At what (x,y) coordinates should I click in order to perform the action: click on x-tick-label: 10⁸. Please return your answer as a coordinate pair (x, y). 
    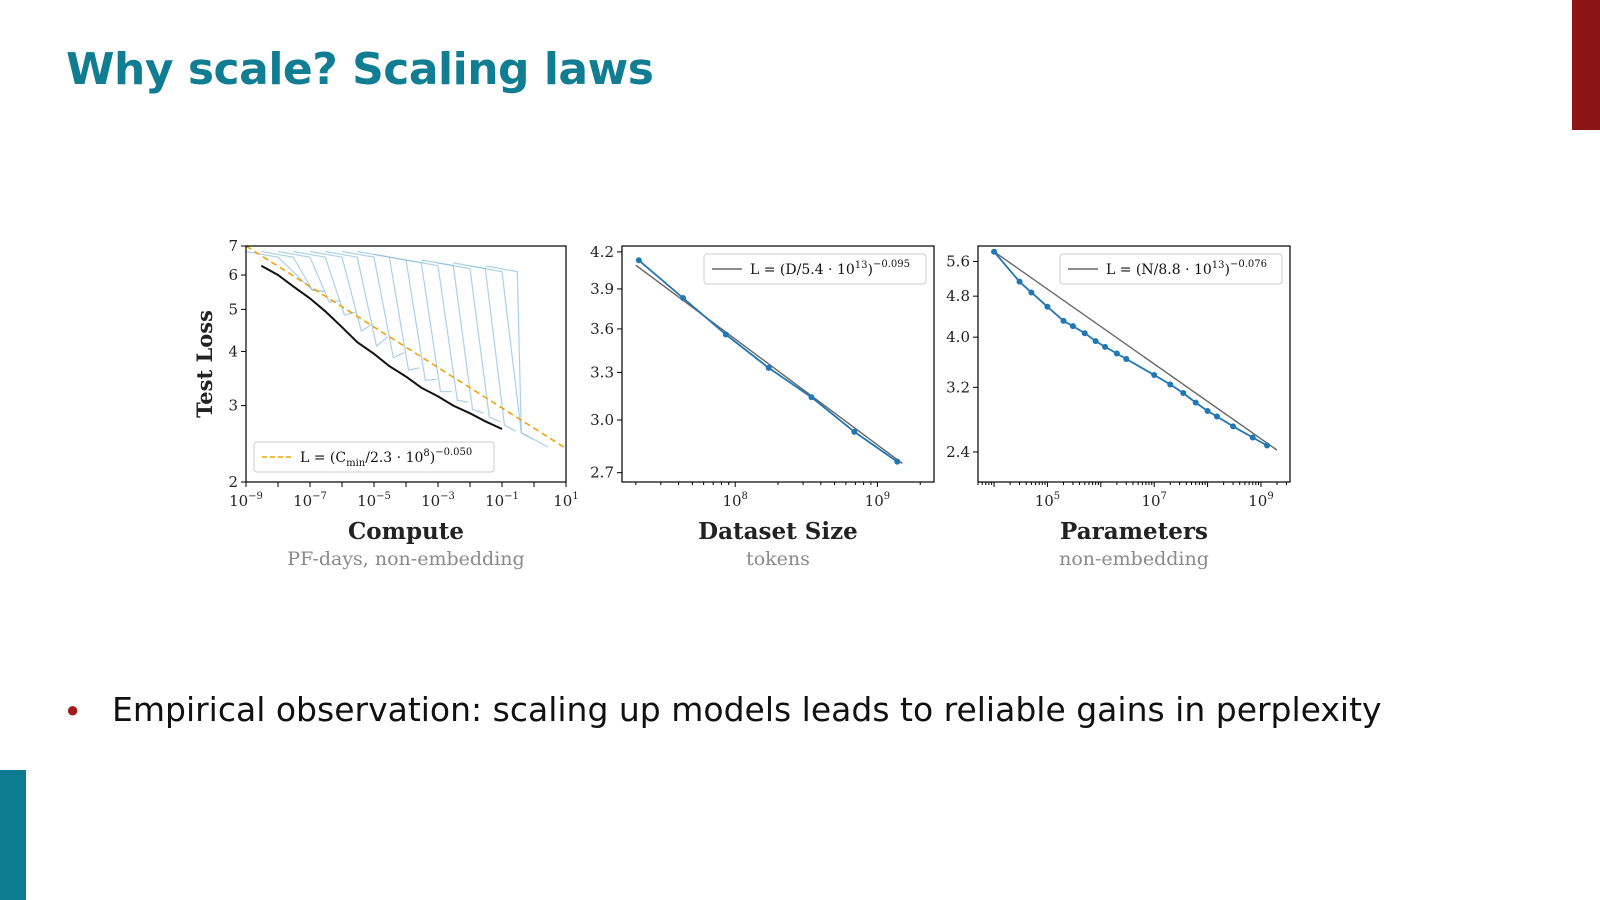
    Looking at the image, I should click on (734, 500).